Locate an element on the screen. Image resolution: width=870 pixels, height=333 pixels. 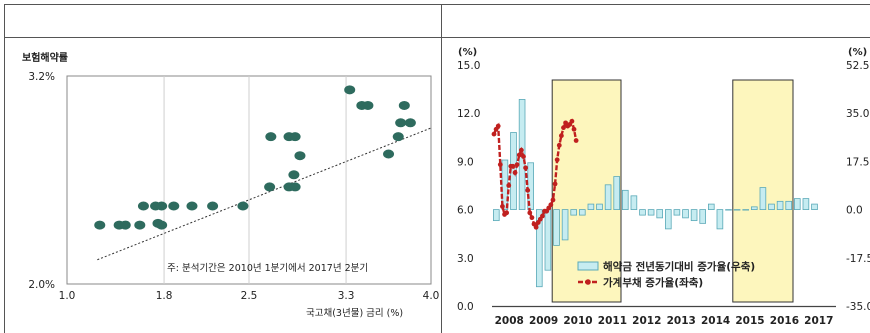
right-tick-label: 52.5 is located at coordinates (857, 66).